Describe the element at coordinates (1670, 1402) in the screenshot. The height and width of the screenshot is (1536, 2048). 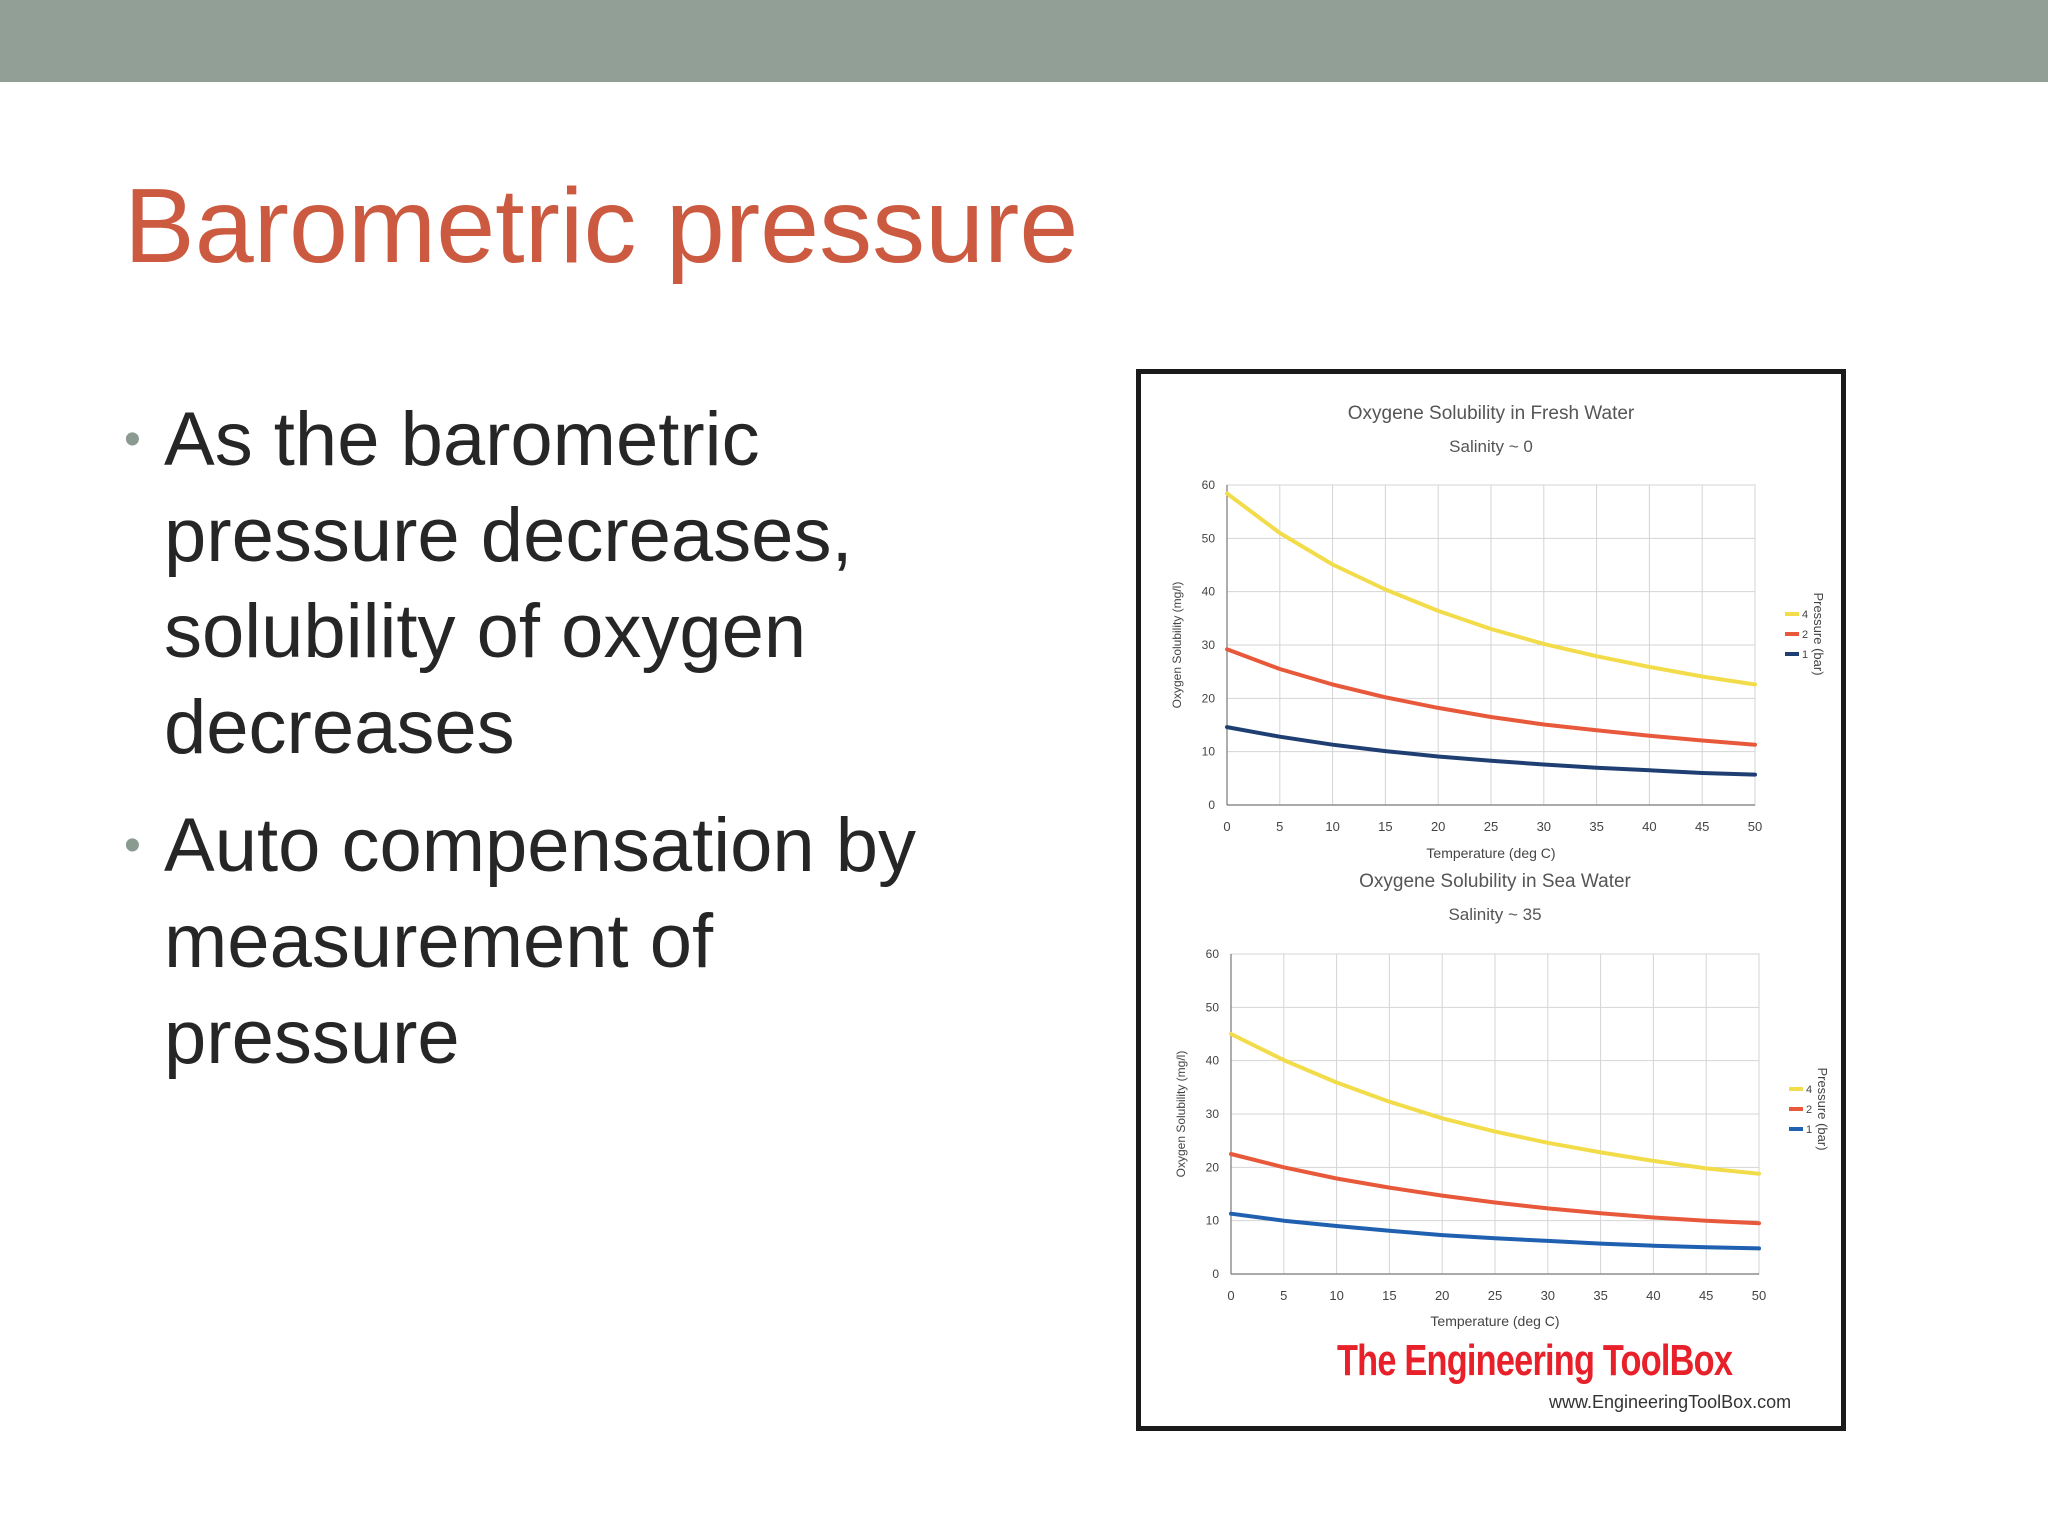
I see `brand-url: www.EngineeringToolBox.com` at that location.